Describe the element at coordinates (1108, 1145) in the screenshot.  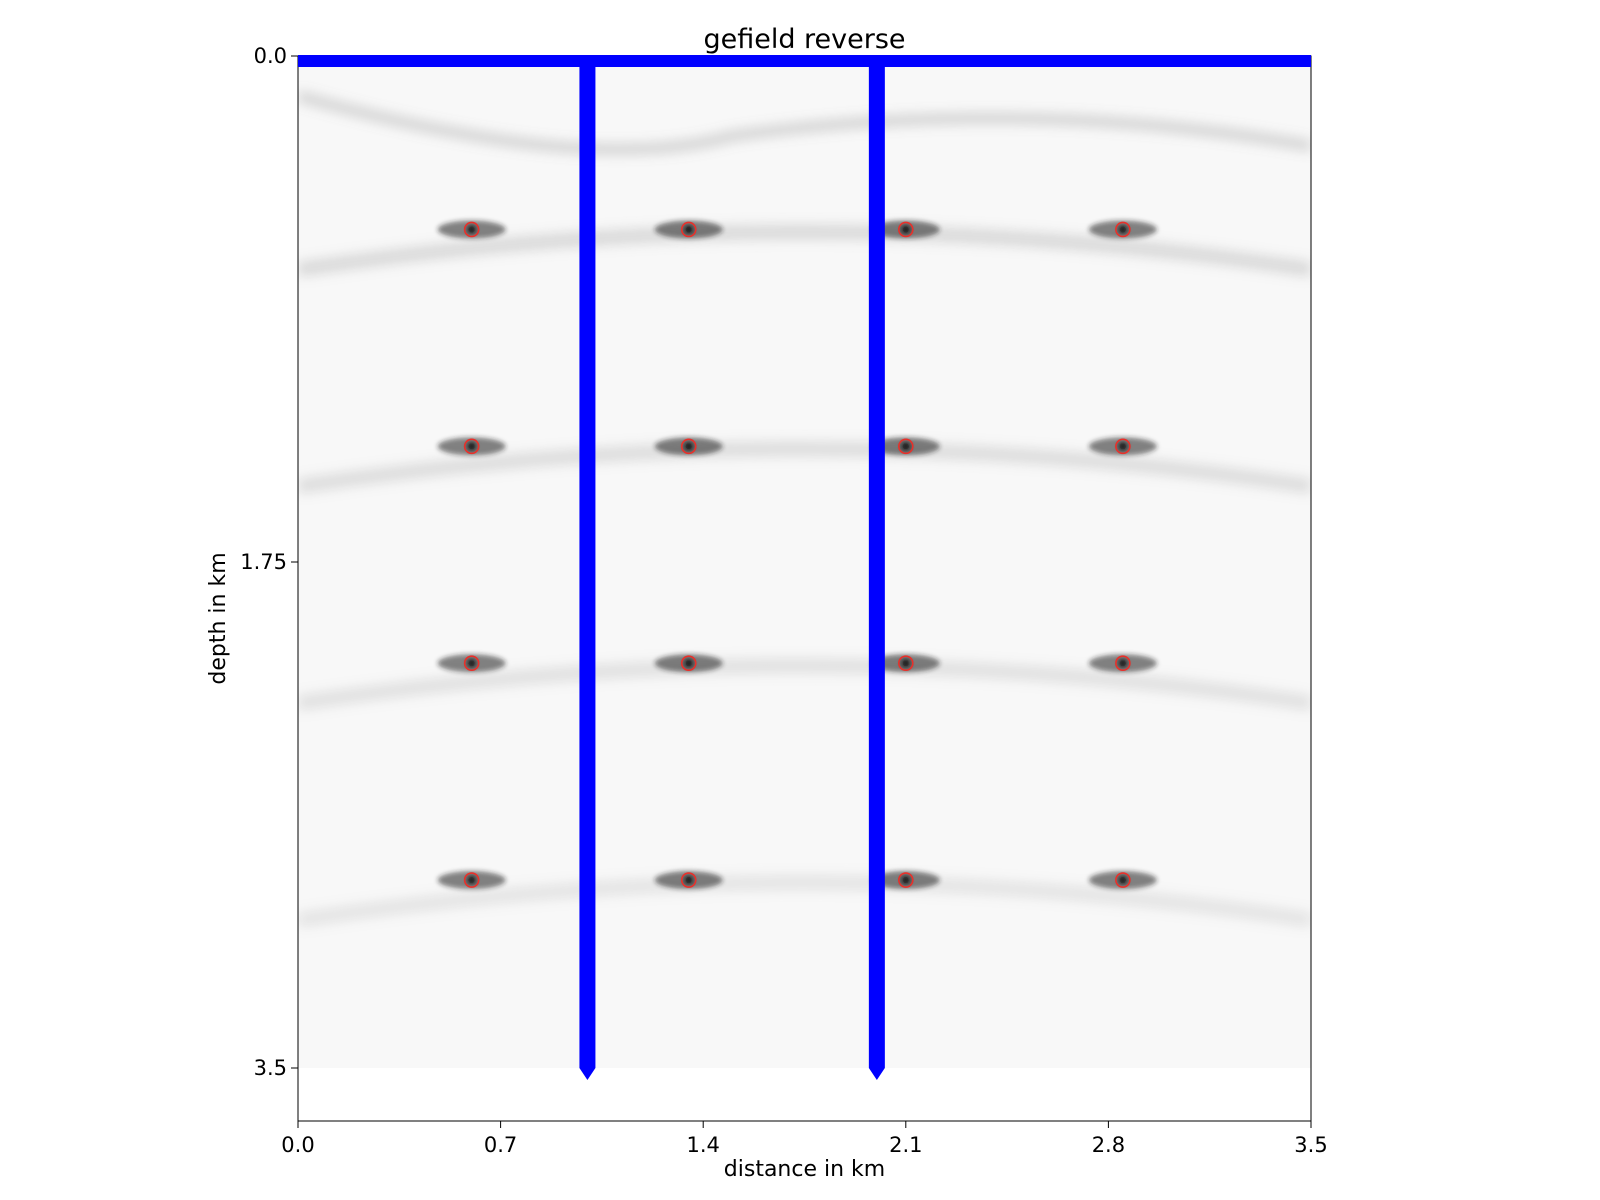
I see `x-tick-label: 2.8` at that location.